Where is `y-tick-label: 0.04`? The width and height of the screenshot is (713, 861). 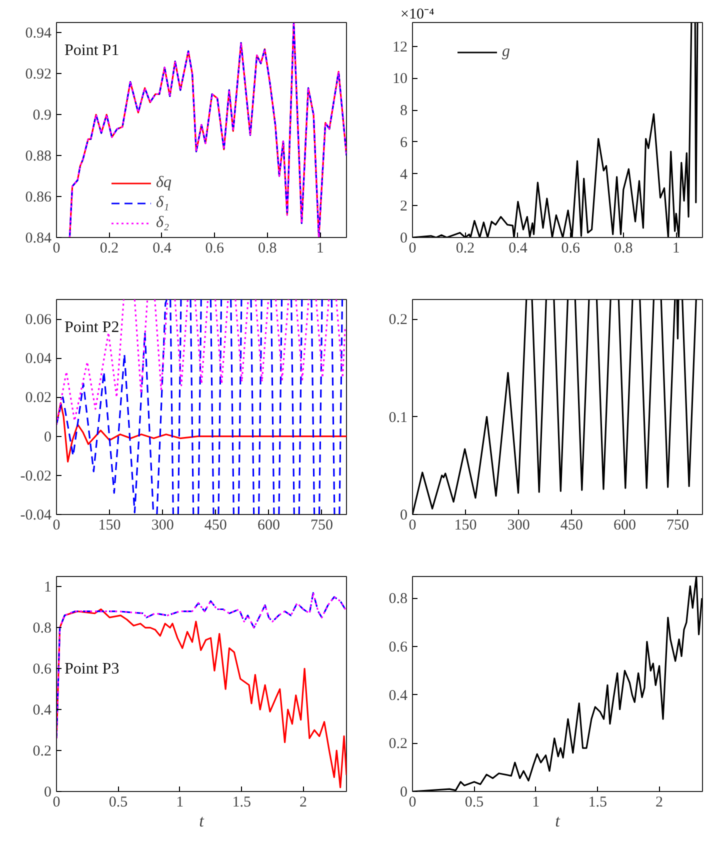
y-tick-label: 0.04 is located at coordinates (38, 359).